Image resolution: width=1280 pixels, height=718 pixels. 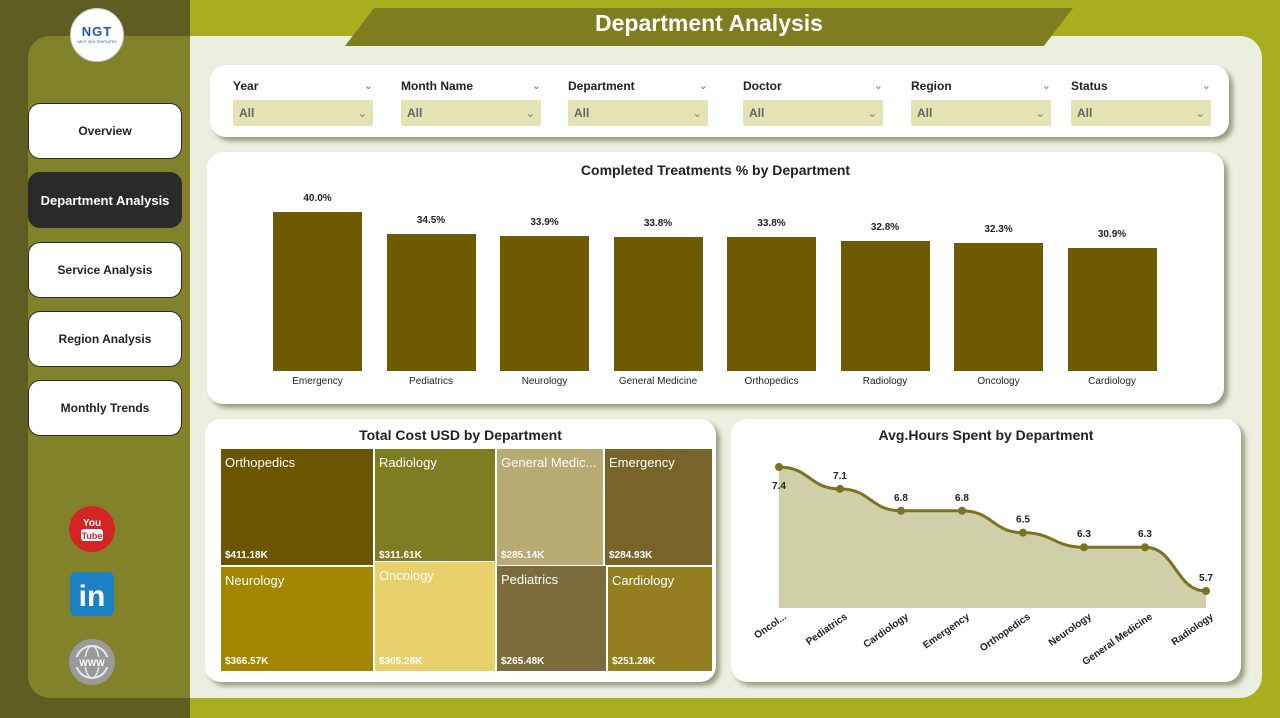 What do you see at coordinates (544, 223) in the screenshot?
I see `bar-value-label: 33.9%` at bounding box center [544, 223].